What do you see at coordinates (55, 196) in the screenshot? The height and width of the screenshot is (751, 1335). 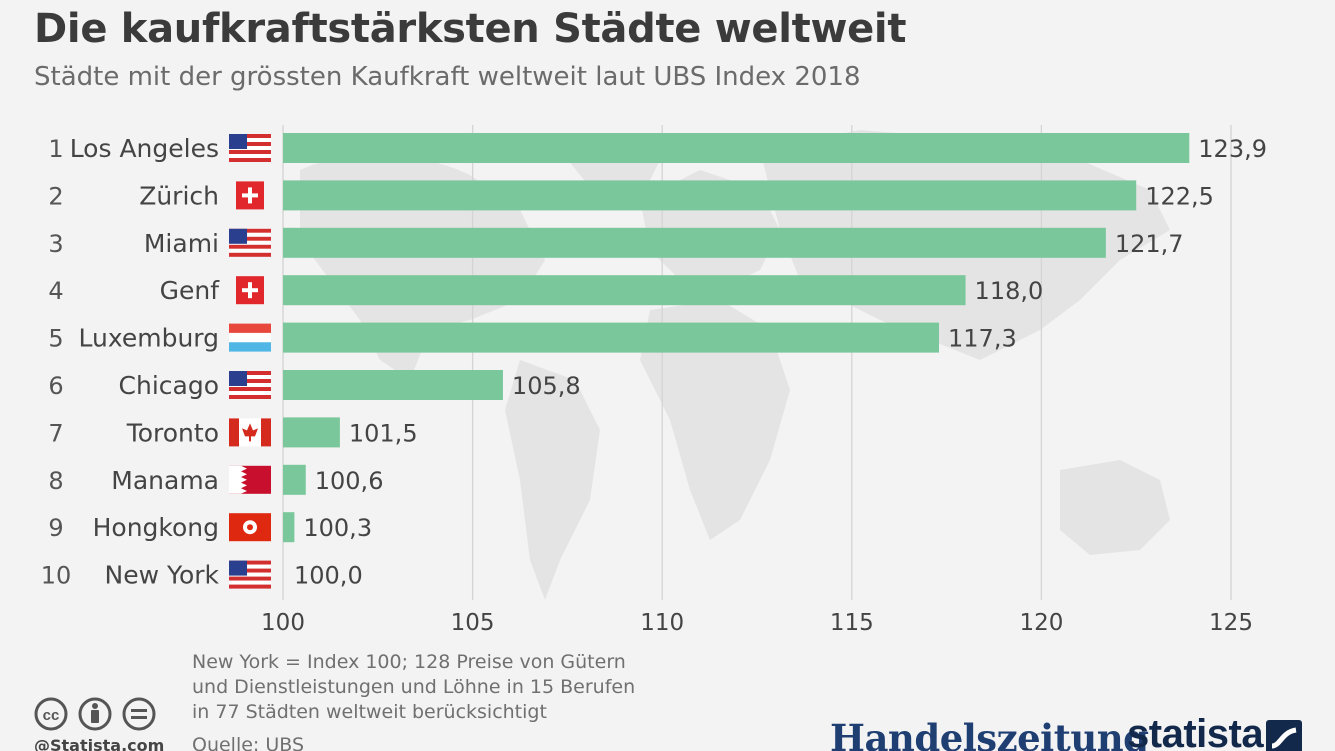 I see `rank-label: 2` at bounding box center [55, 196].